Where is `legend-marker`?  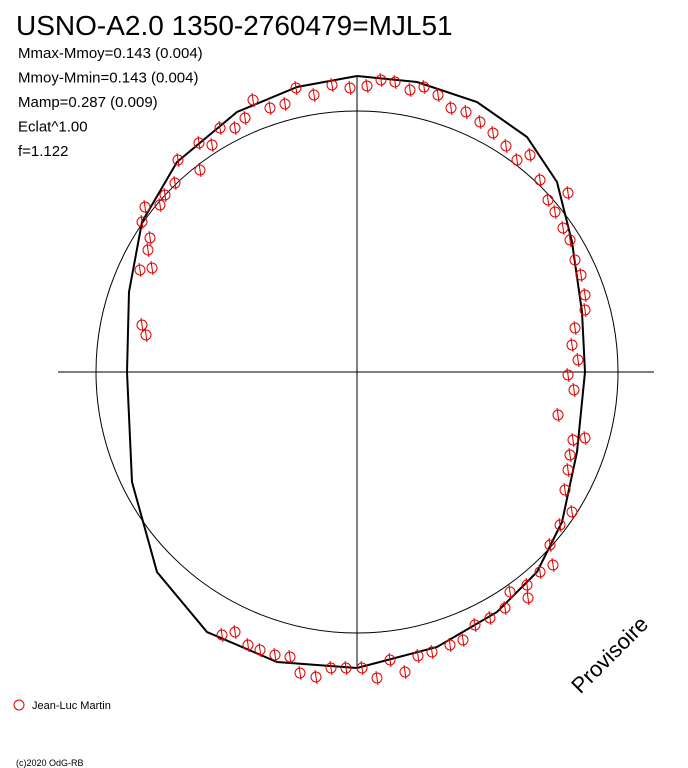 legend-marker is located at coordinates (19, 705).